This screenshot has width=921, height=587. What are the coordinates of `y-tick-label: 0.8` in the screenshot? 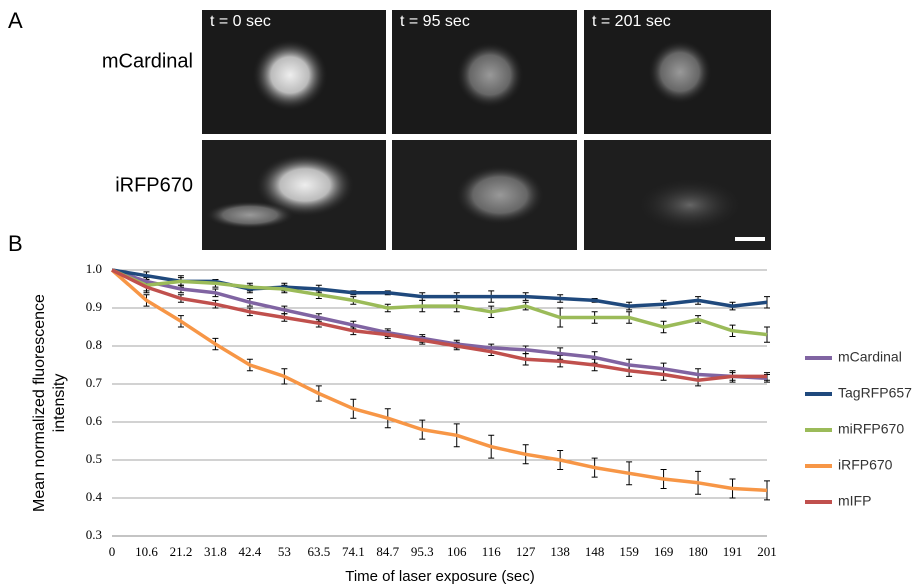 It's located at (94, 344).